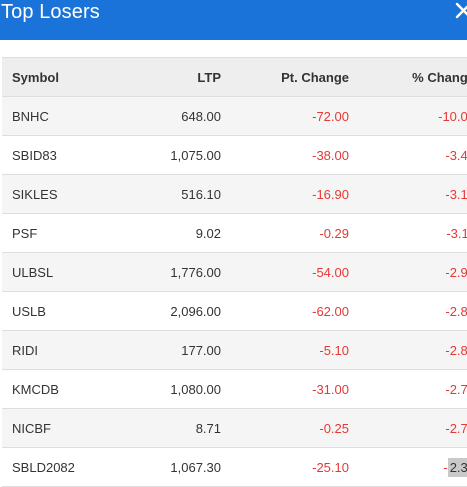 The image size is (467, 487). What do you see at coordinates (173, 116) in the screenshot?
I see `ltp-cell: 648.00` at bounding box center [173, 116].